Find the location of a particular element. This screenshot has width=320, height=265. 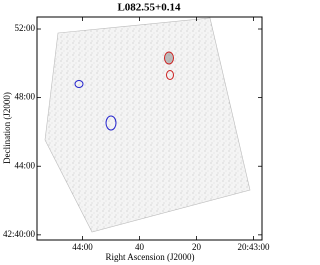

y-tick-label: 48:00 is located at coordinates (24, 97).